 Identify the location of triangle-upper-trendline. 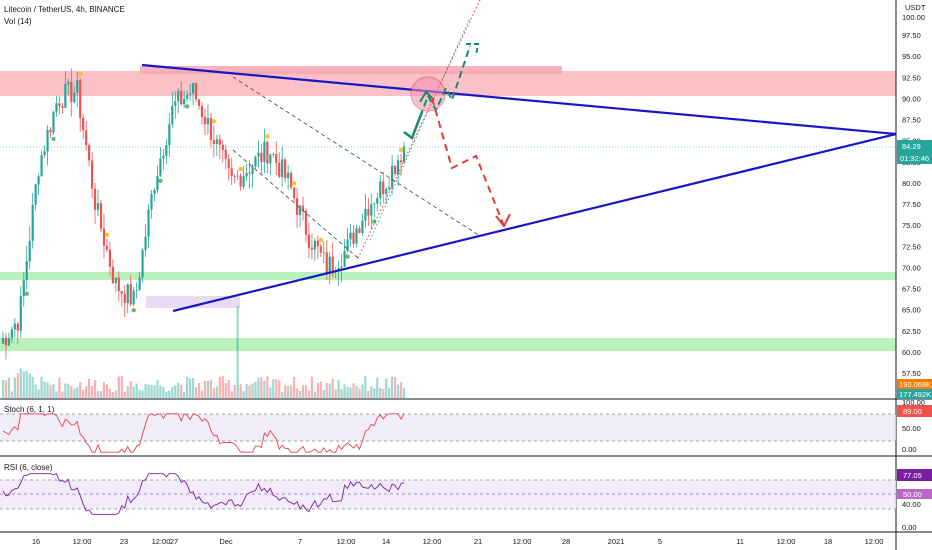
(519, 99).